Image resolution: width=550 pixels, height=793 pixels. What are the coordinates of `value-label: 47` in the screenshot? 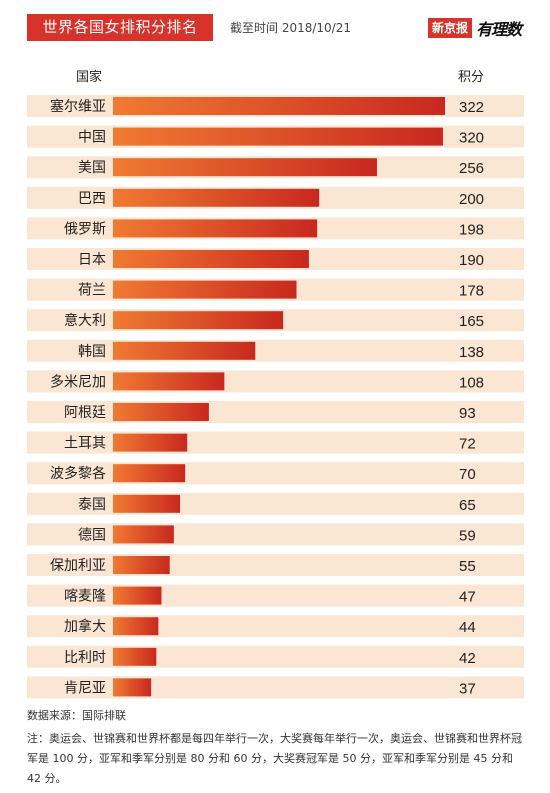 It's located at (467, 597).